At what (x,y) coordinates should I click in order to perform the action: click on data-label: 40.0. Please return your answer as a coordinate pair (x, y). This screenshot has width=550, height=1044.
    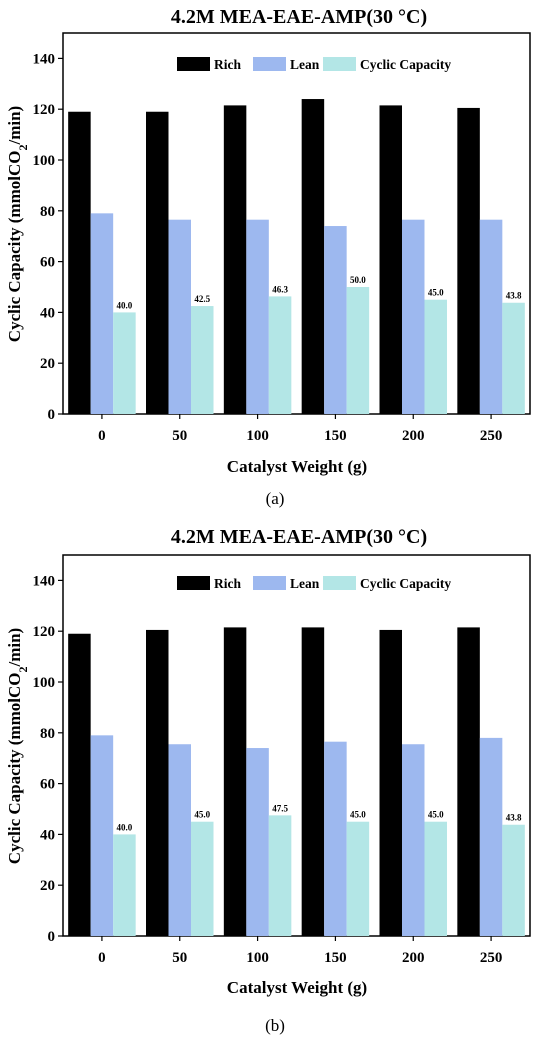
    Looking at the image, I should click on (125, 305).